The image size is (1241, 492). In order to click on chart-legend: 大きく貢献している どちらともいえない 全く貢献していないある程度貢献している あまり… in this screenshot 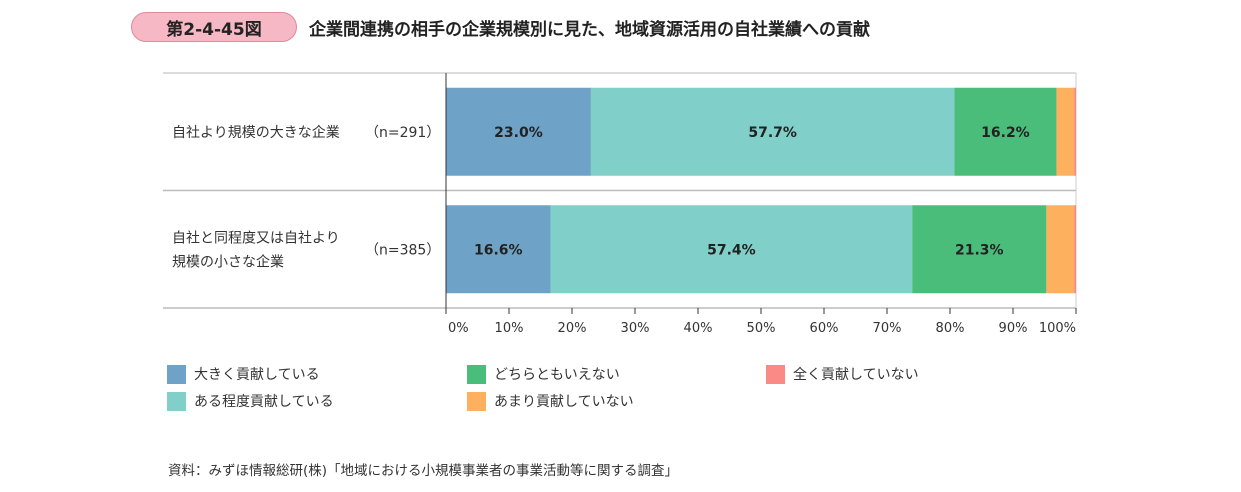, I will do `click(617, 392)`.